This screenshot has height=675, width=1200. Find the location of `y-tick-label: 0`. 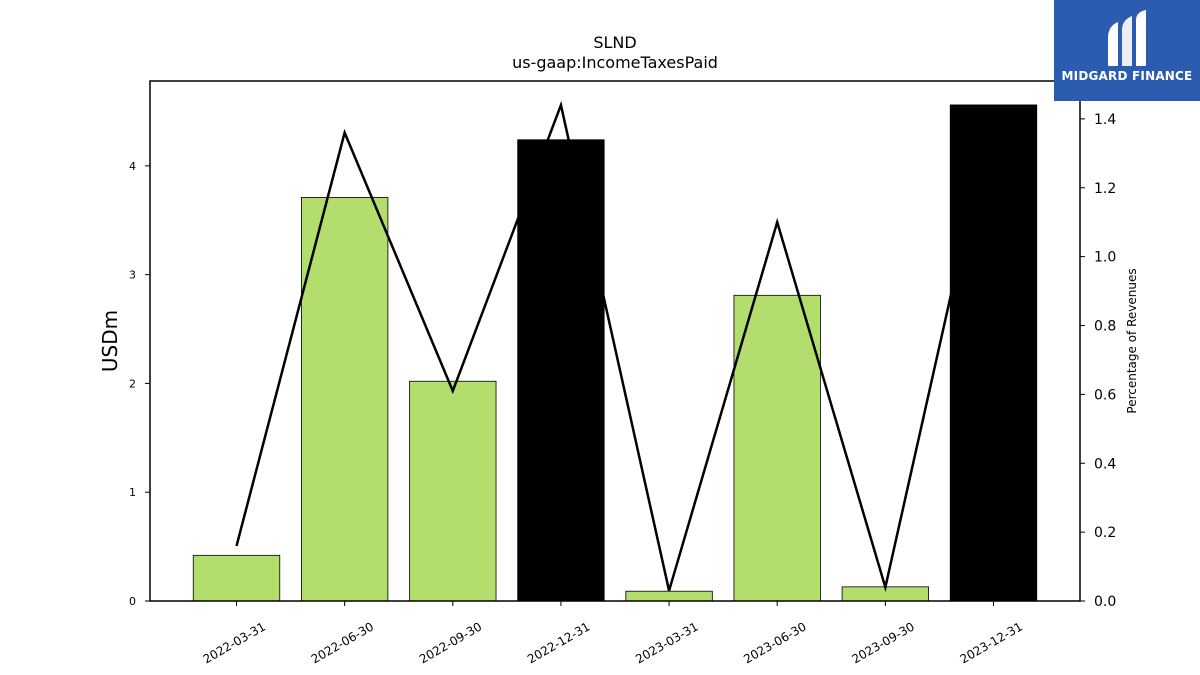

y-tick-label: 0 is located at coordinates (132, 601).